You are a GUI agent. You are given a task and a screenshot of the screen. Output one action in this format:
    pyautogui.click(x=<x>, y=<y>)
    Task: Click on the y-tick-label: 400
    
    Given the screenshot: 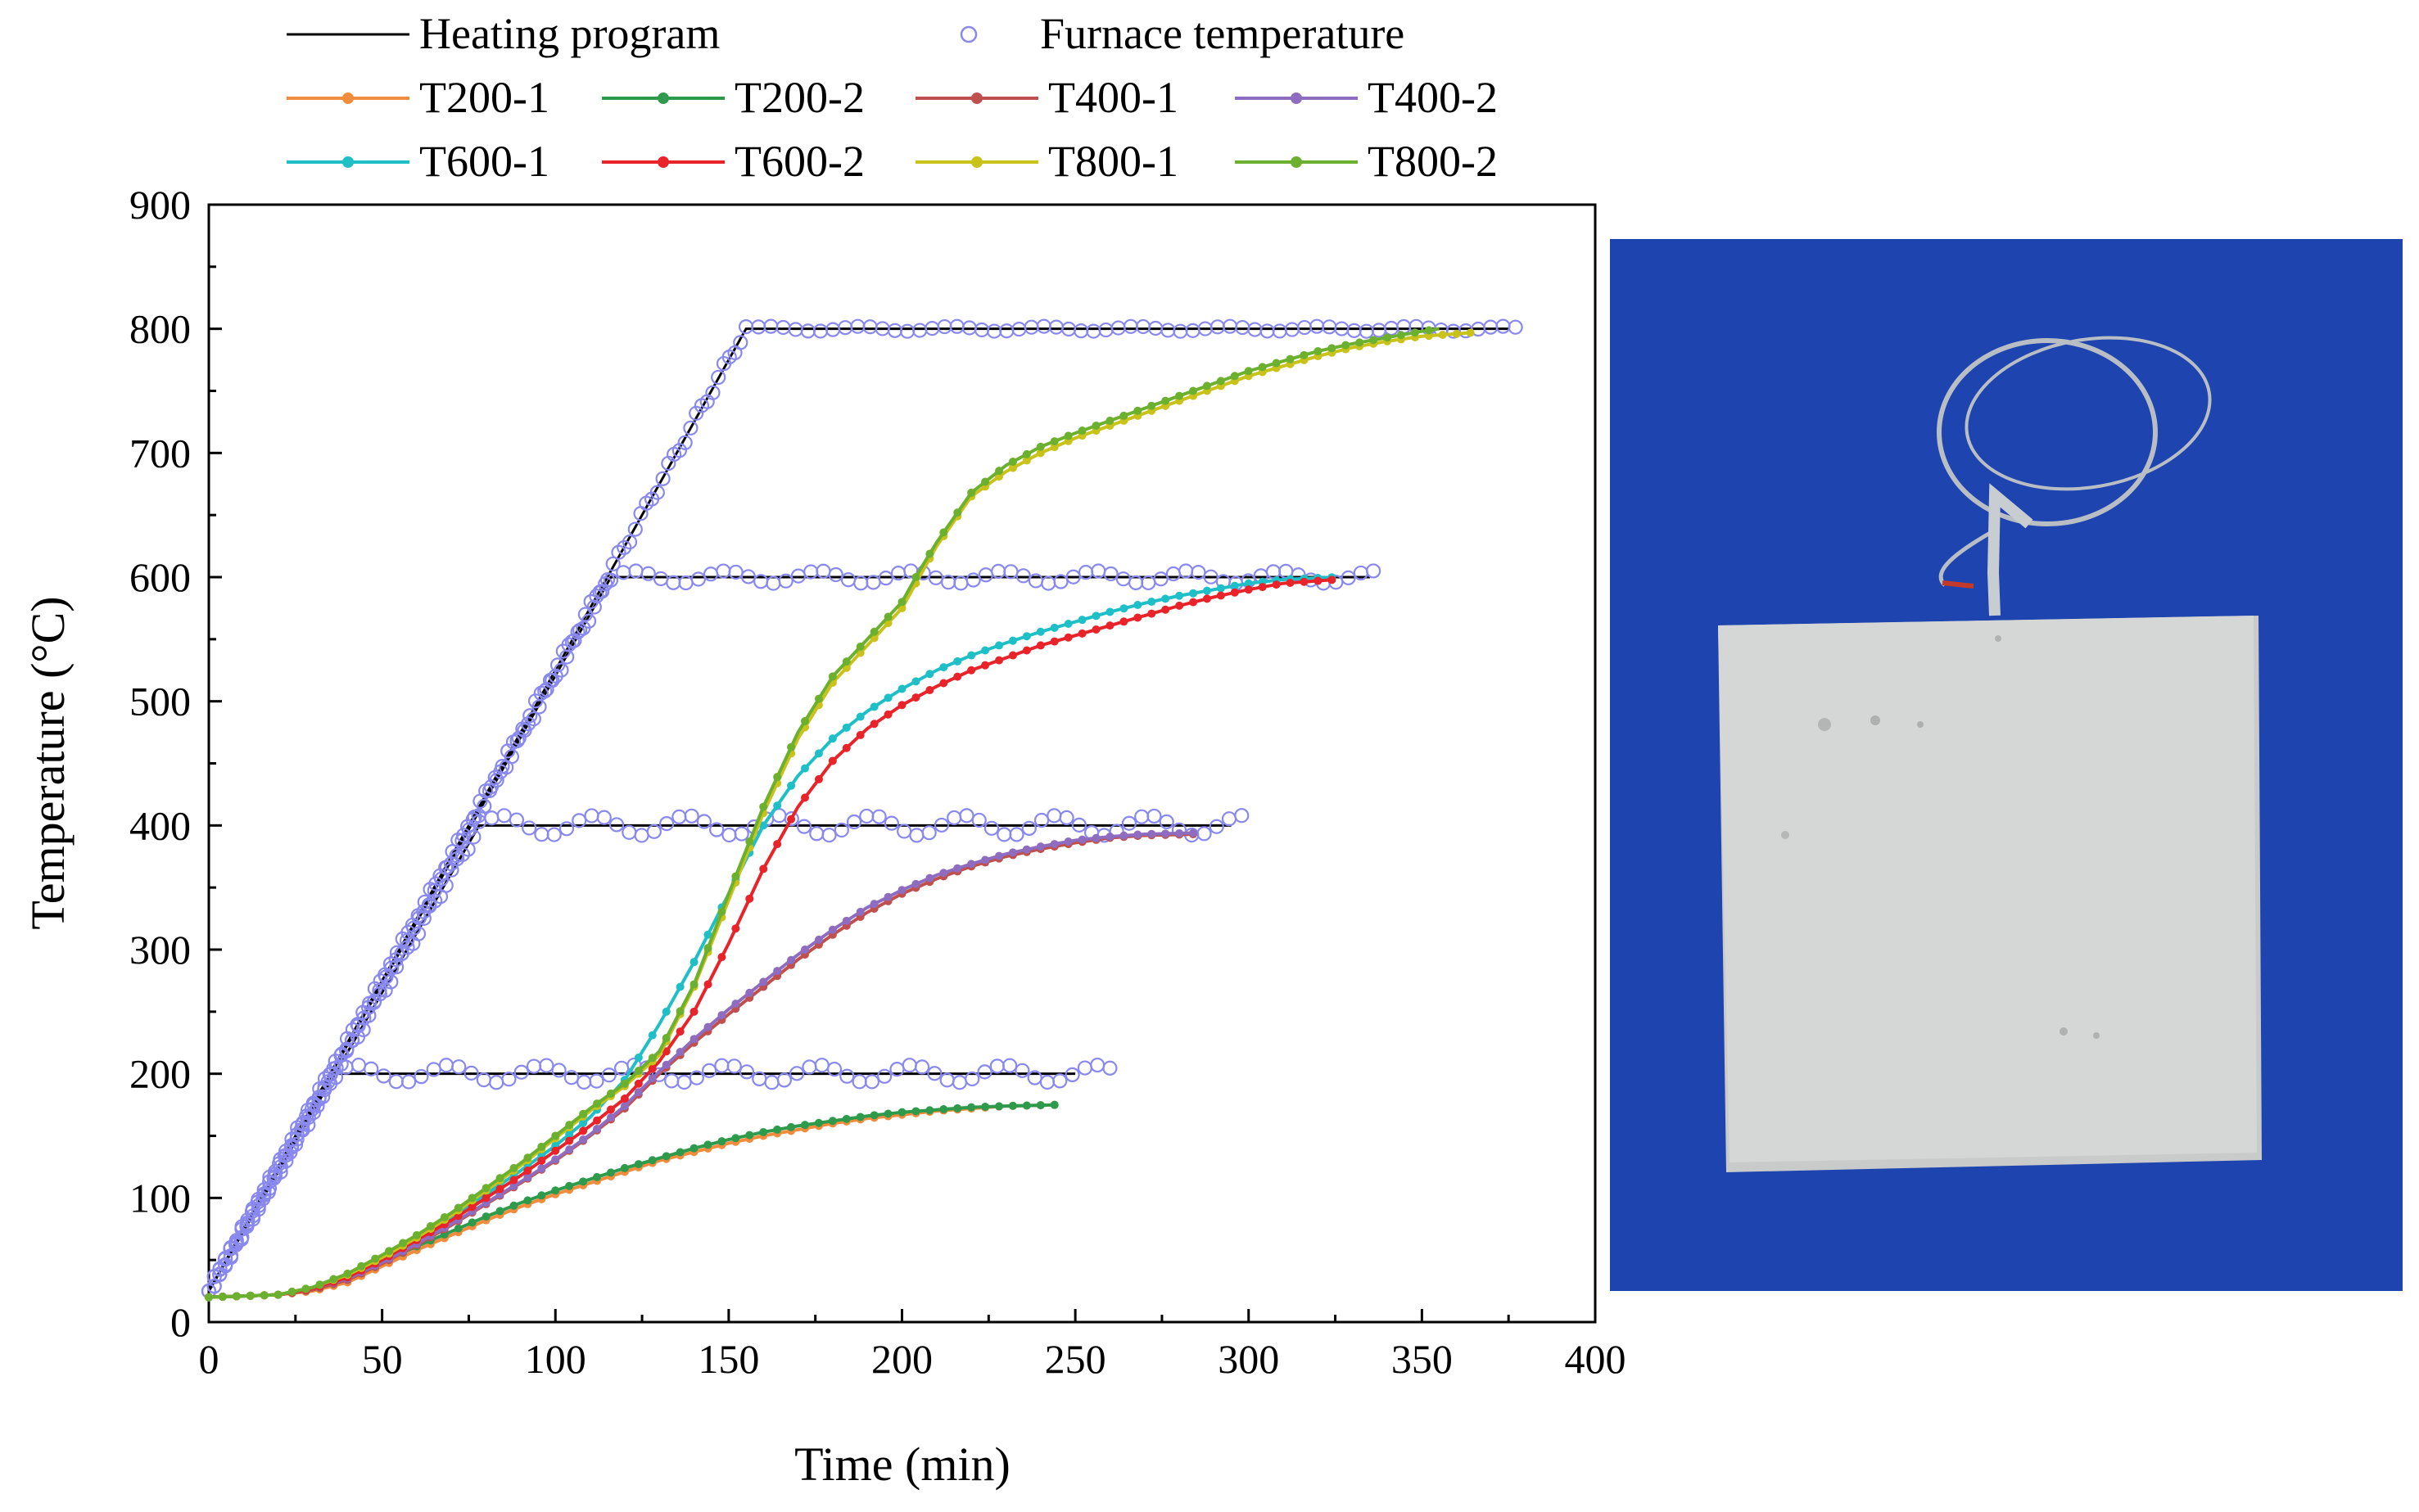 What is the action you would take?
    pyautogui.click(x=160, y=825)
    